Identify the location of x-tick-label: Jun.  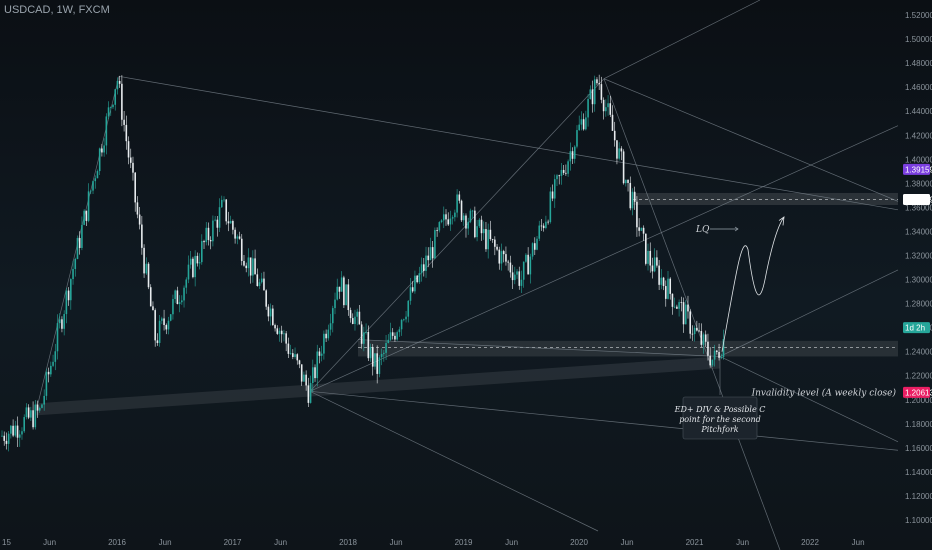
(396, 542).